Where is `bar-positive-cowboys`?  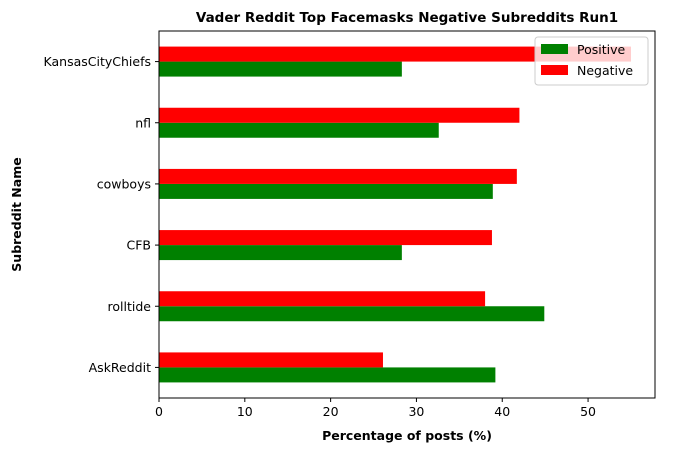
bar-positive-cowboys is located at coordinates (326, 191).